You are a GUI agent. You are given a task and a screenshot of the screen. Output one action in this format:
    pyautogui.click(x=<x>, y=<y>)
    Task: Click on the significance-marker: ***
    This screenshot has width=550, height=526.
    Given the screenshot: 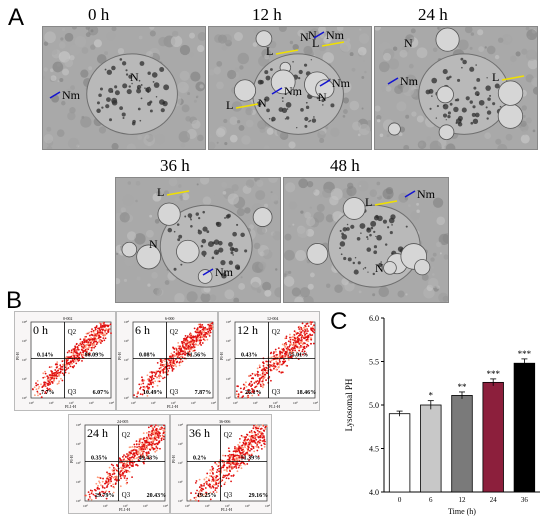 What is the action you would take?
    pyautogui.click(x=525, y=354)
    